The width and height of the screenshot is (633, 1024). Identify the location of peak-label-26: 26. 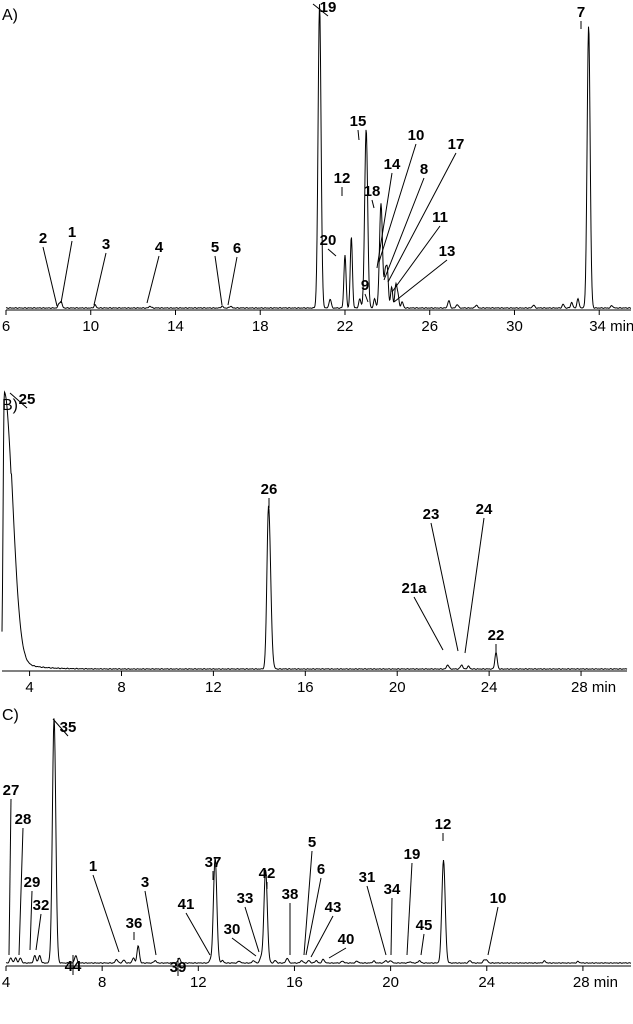
(269, 489).